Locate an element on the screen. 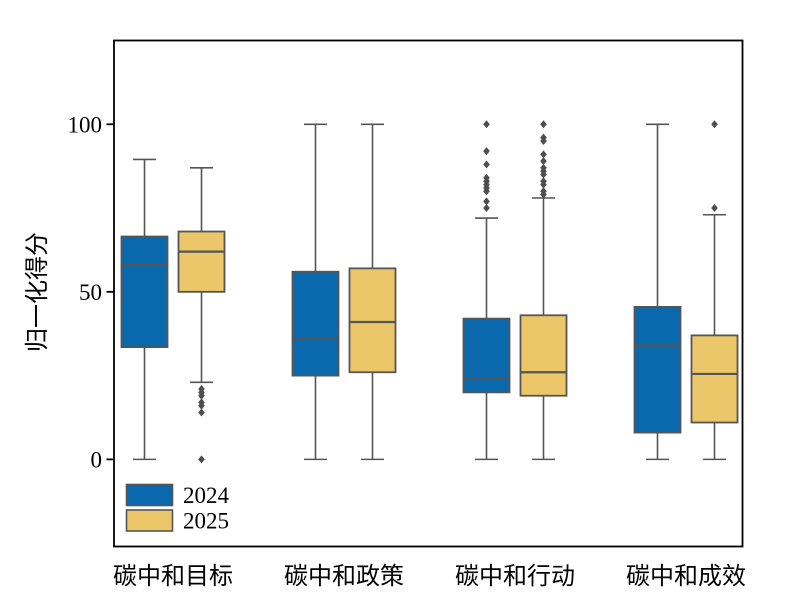  x-category-label-4: 碳中和成效 is located at coordinates (686, 576).